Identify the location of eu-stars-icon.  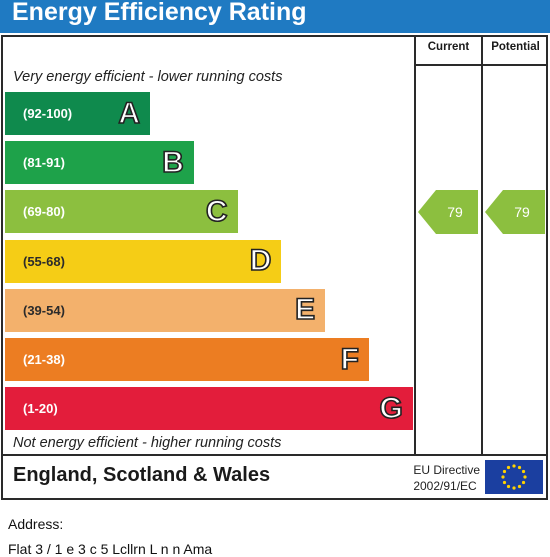
(514, 477).